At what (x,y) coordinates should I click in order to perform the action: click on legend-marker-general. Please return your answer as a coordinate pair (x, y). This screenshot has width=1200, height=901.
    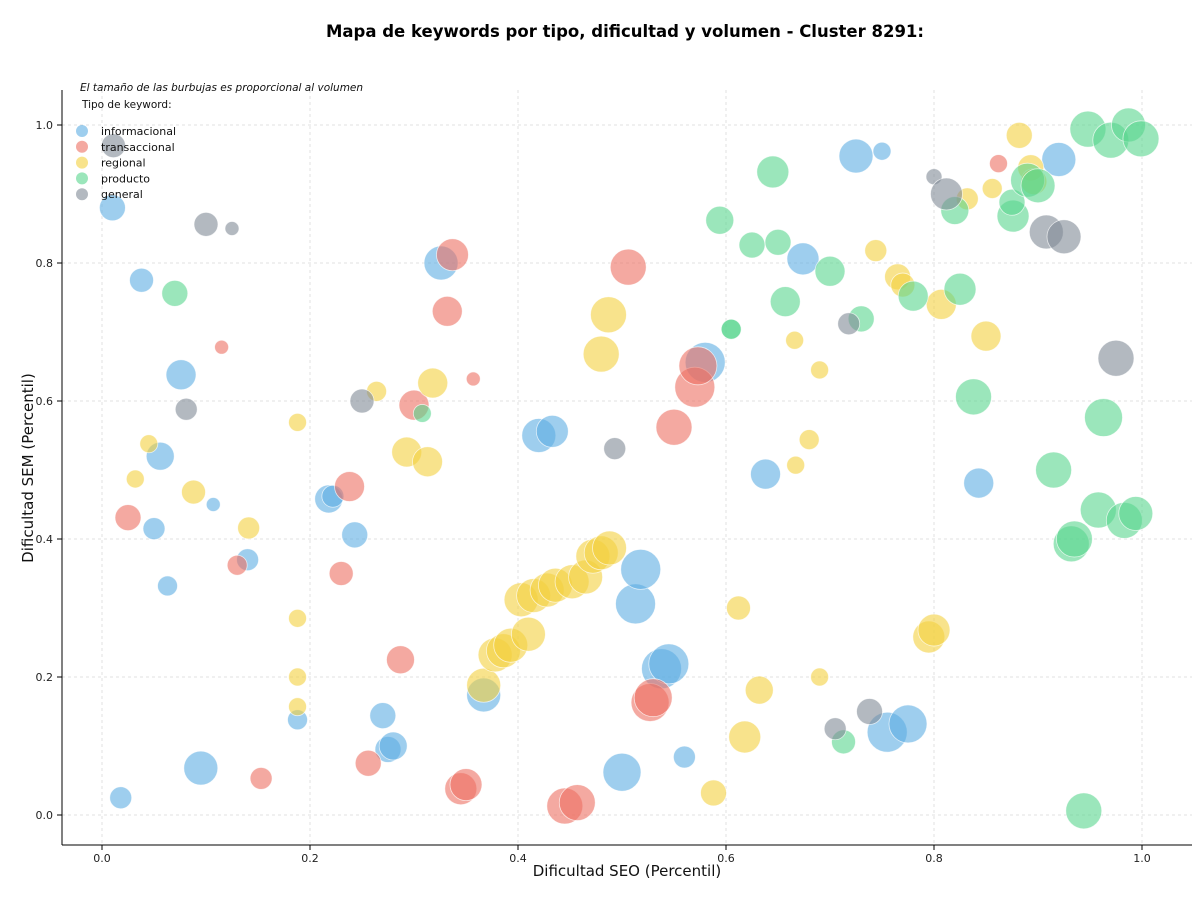
    Looking at the image, I should click on (82, 194).